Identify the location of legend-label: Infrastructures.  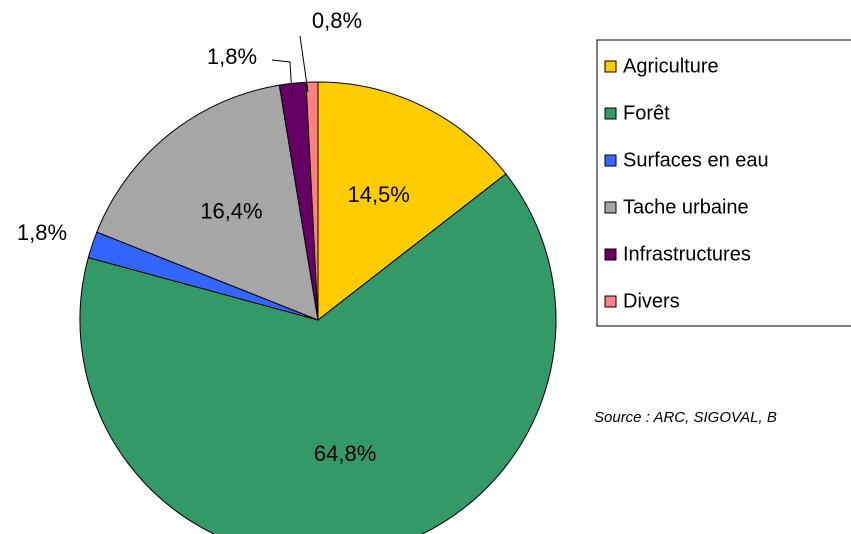
(687, 254).